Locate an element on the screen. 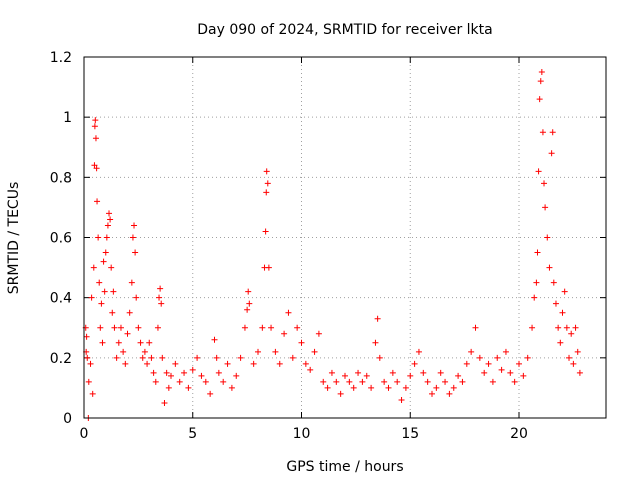  x-tick-label: 0 is located at coordinates (84, 434).